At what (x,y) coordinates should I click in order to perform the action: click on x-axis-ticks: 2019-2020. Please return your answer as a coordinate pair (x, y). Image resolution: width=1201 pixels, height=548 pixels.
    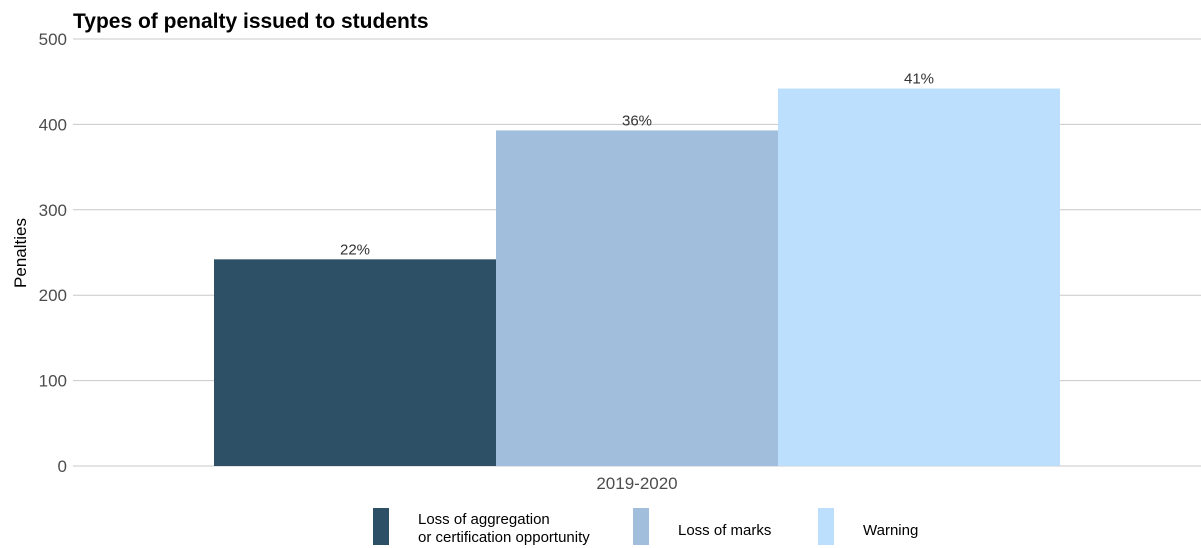
    Looking at the image, I should click on (636, 483).